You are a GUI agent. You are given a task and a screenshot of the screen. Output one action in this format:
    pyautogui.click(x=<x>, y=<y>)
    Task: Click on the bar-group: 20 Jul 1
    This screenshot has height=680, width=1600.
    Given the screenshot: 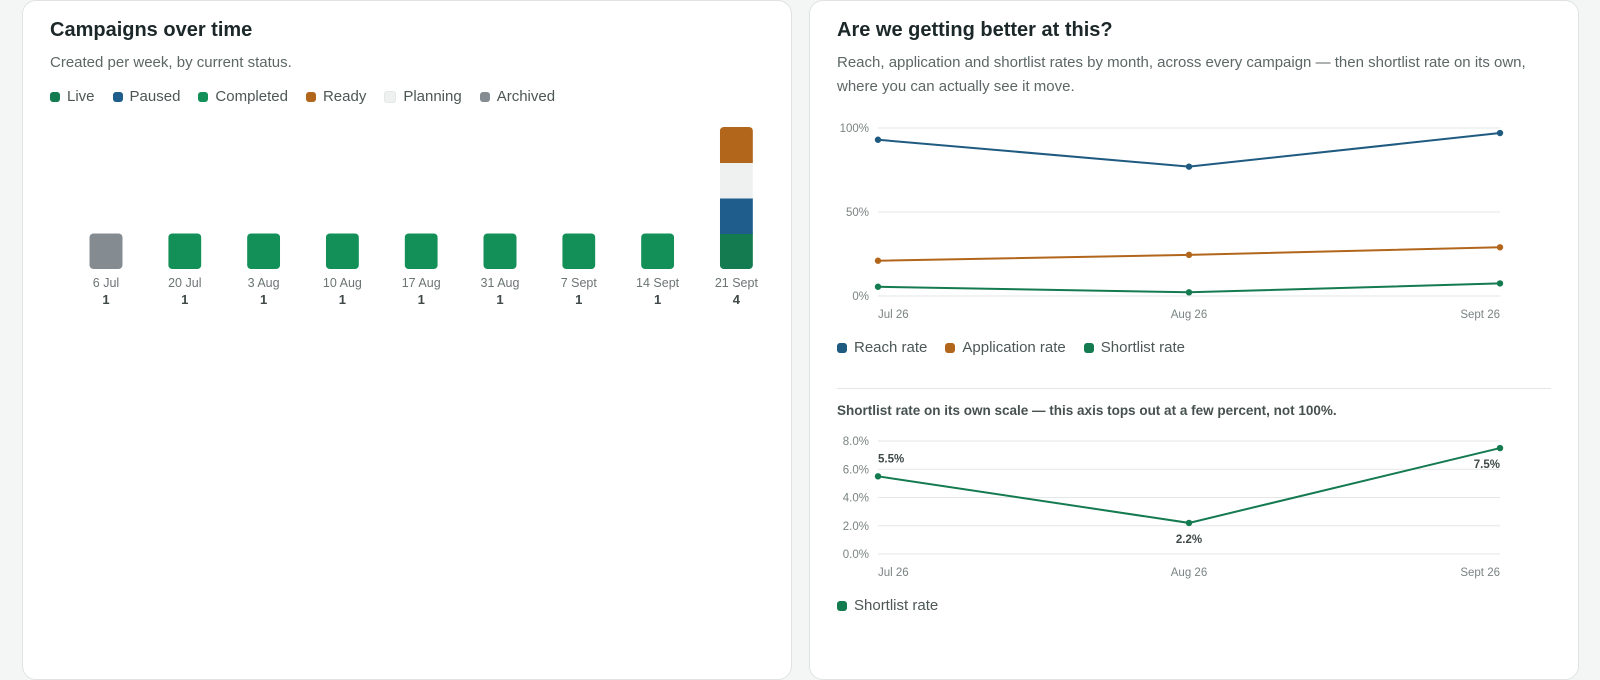 What is the action you would take?
    pyautogui.click(x=185, y=270)
    